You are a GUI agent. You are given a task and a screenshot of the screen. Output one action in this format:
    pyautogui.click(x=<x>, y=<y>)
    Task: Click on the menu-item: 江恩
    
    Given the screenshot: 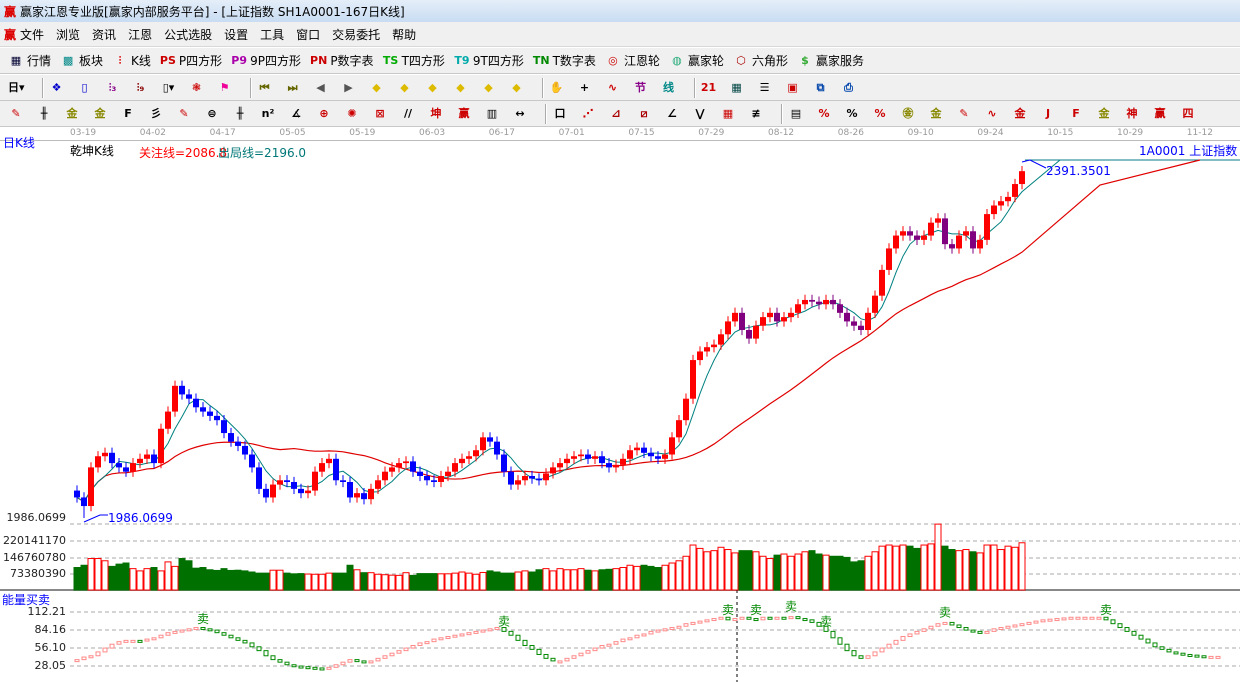 What is the action you would take?
    pyautogui.click(x=140, y=34)
    